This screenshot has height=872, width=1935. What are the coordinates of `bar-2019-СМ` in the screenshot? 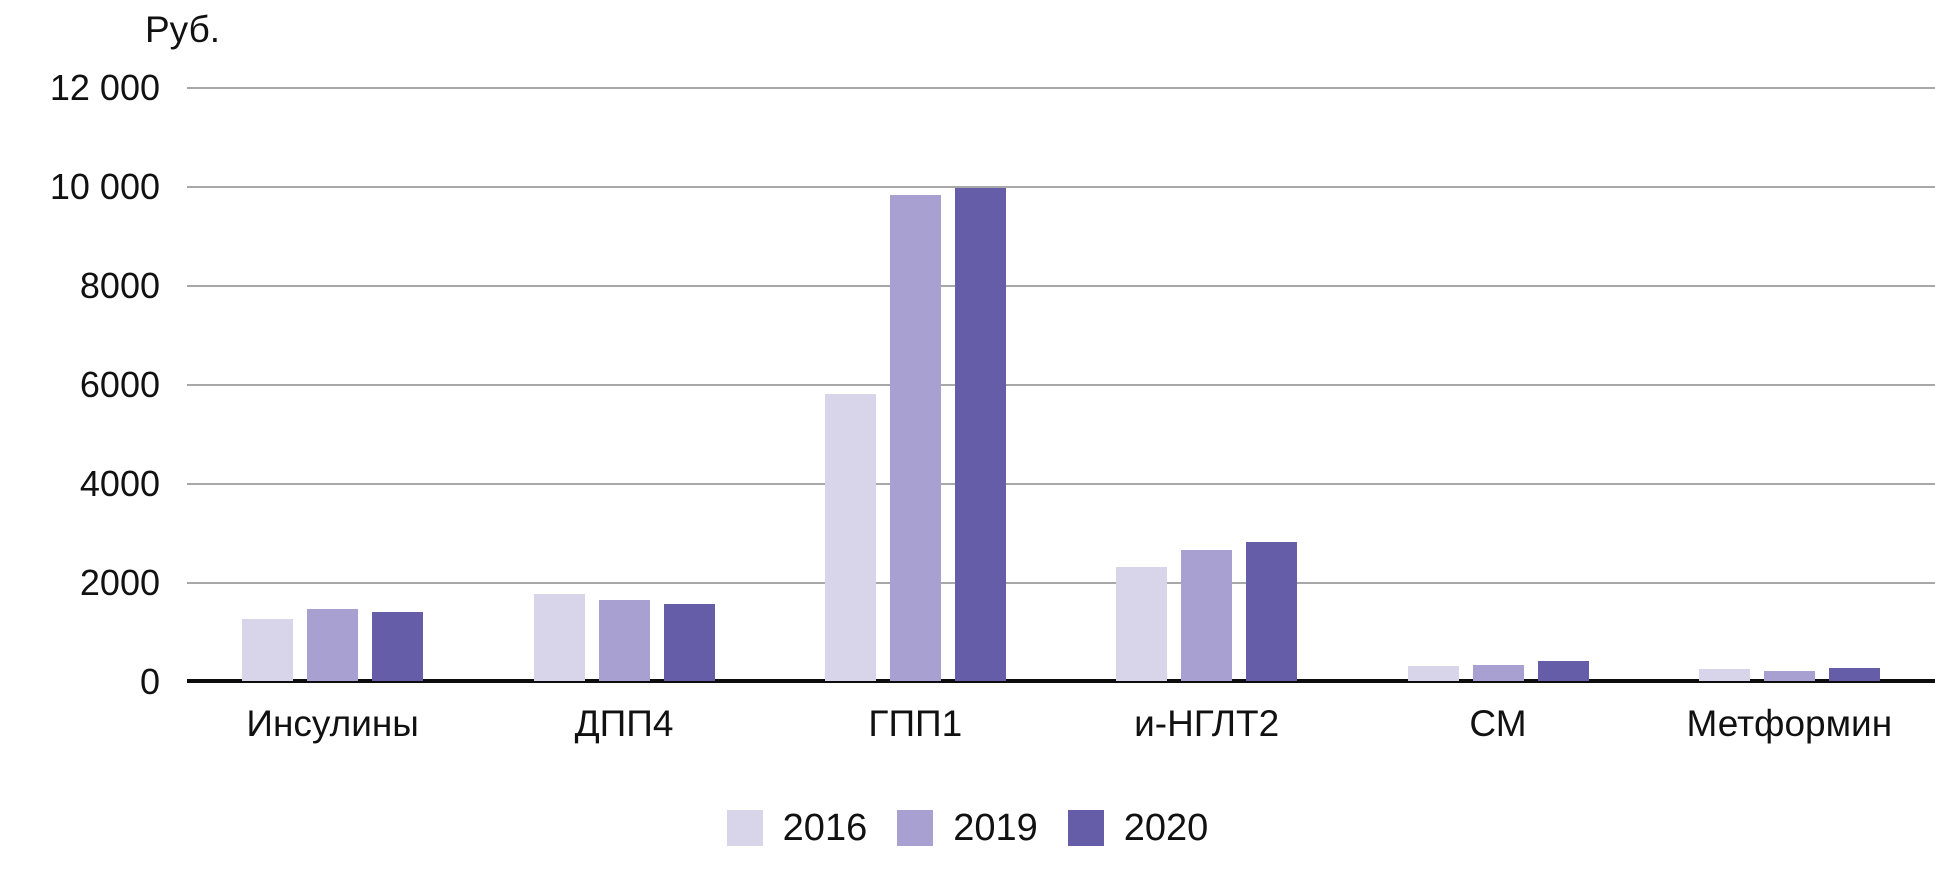 It's located at (1498, 672).